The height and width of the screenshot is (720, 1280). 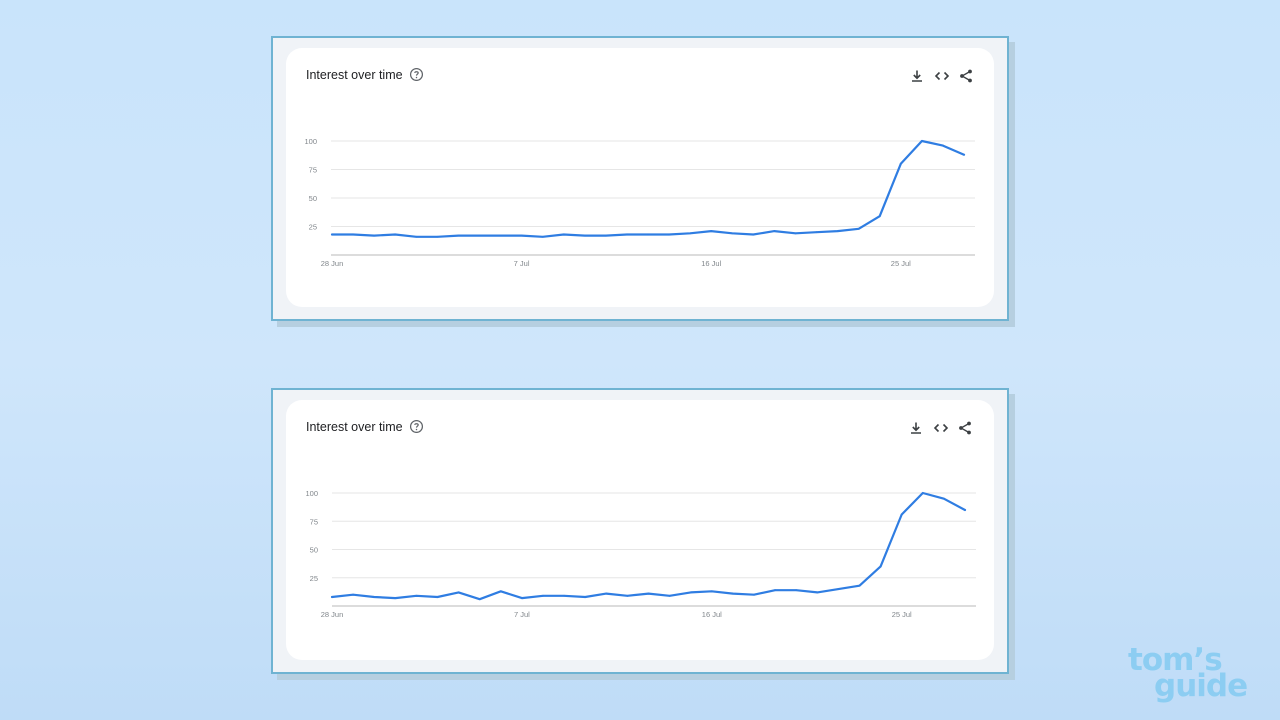 I want to click on brand-line-1: tom’s, so click(x=1175, y=660).